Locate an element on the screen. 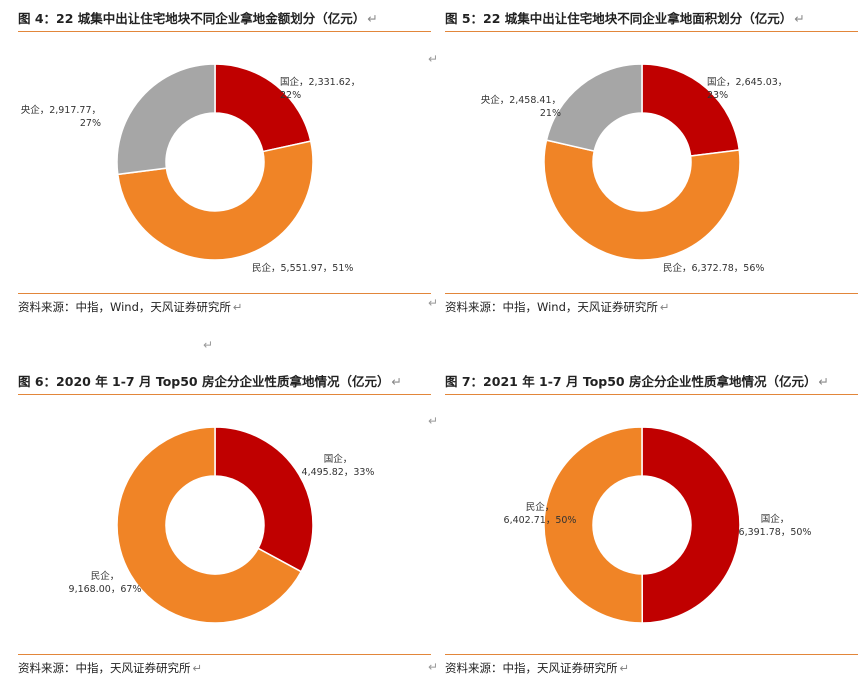 The width and height of the screenshot is (859, 684). slice-data-label: 民企， 6,402.71，50% is located at coordinates (540, 513).